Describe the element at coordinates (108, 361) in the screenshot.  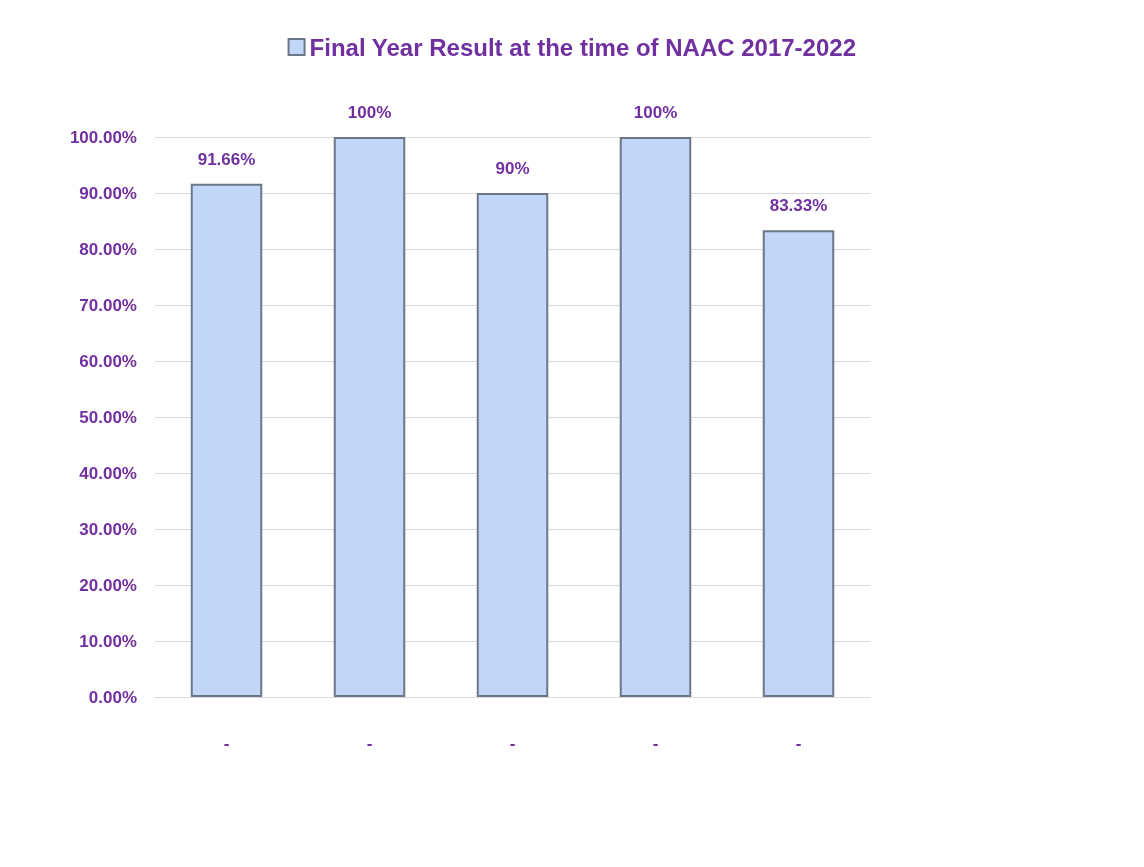
I see `y-tick-label: 60.00%` at that location.